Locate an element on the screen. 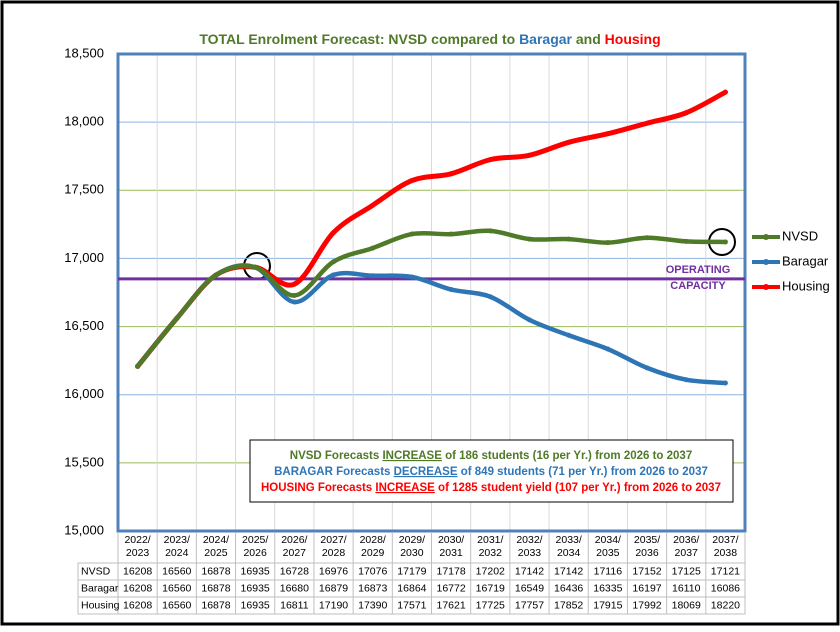 The height and width of the screenshot is (632, 840). table-cell: 17076 is located at coordinates (372, 571).